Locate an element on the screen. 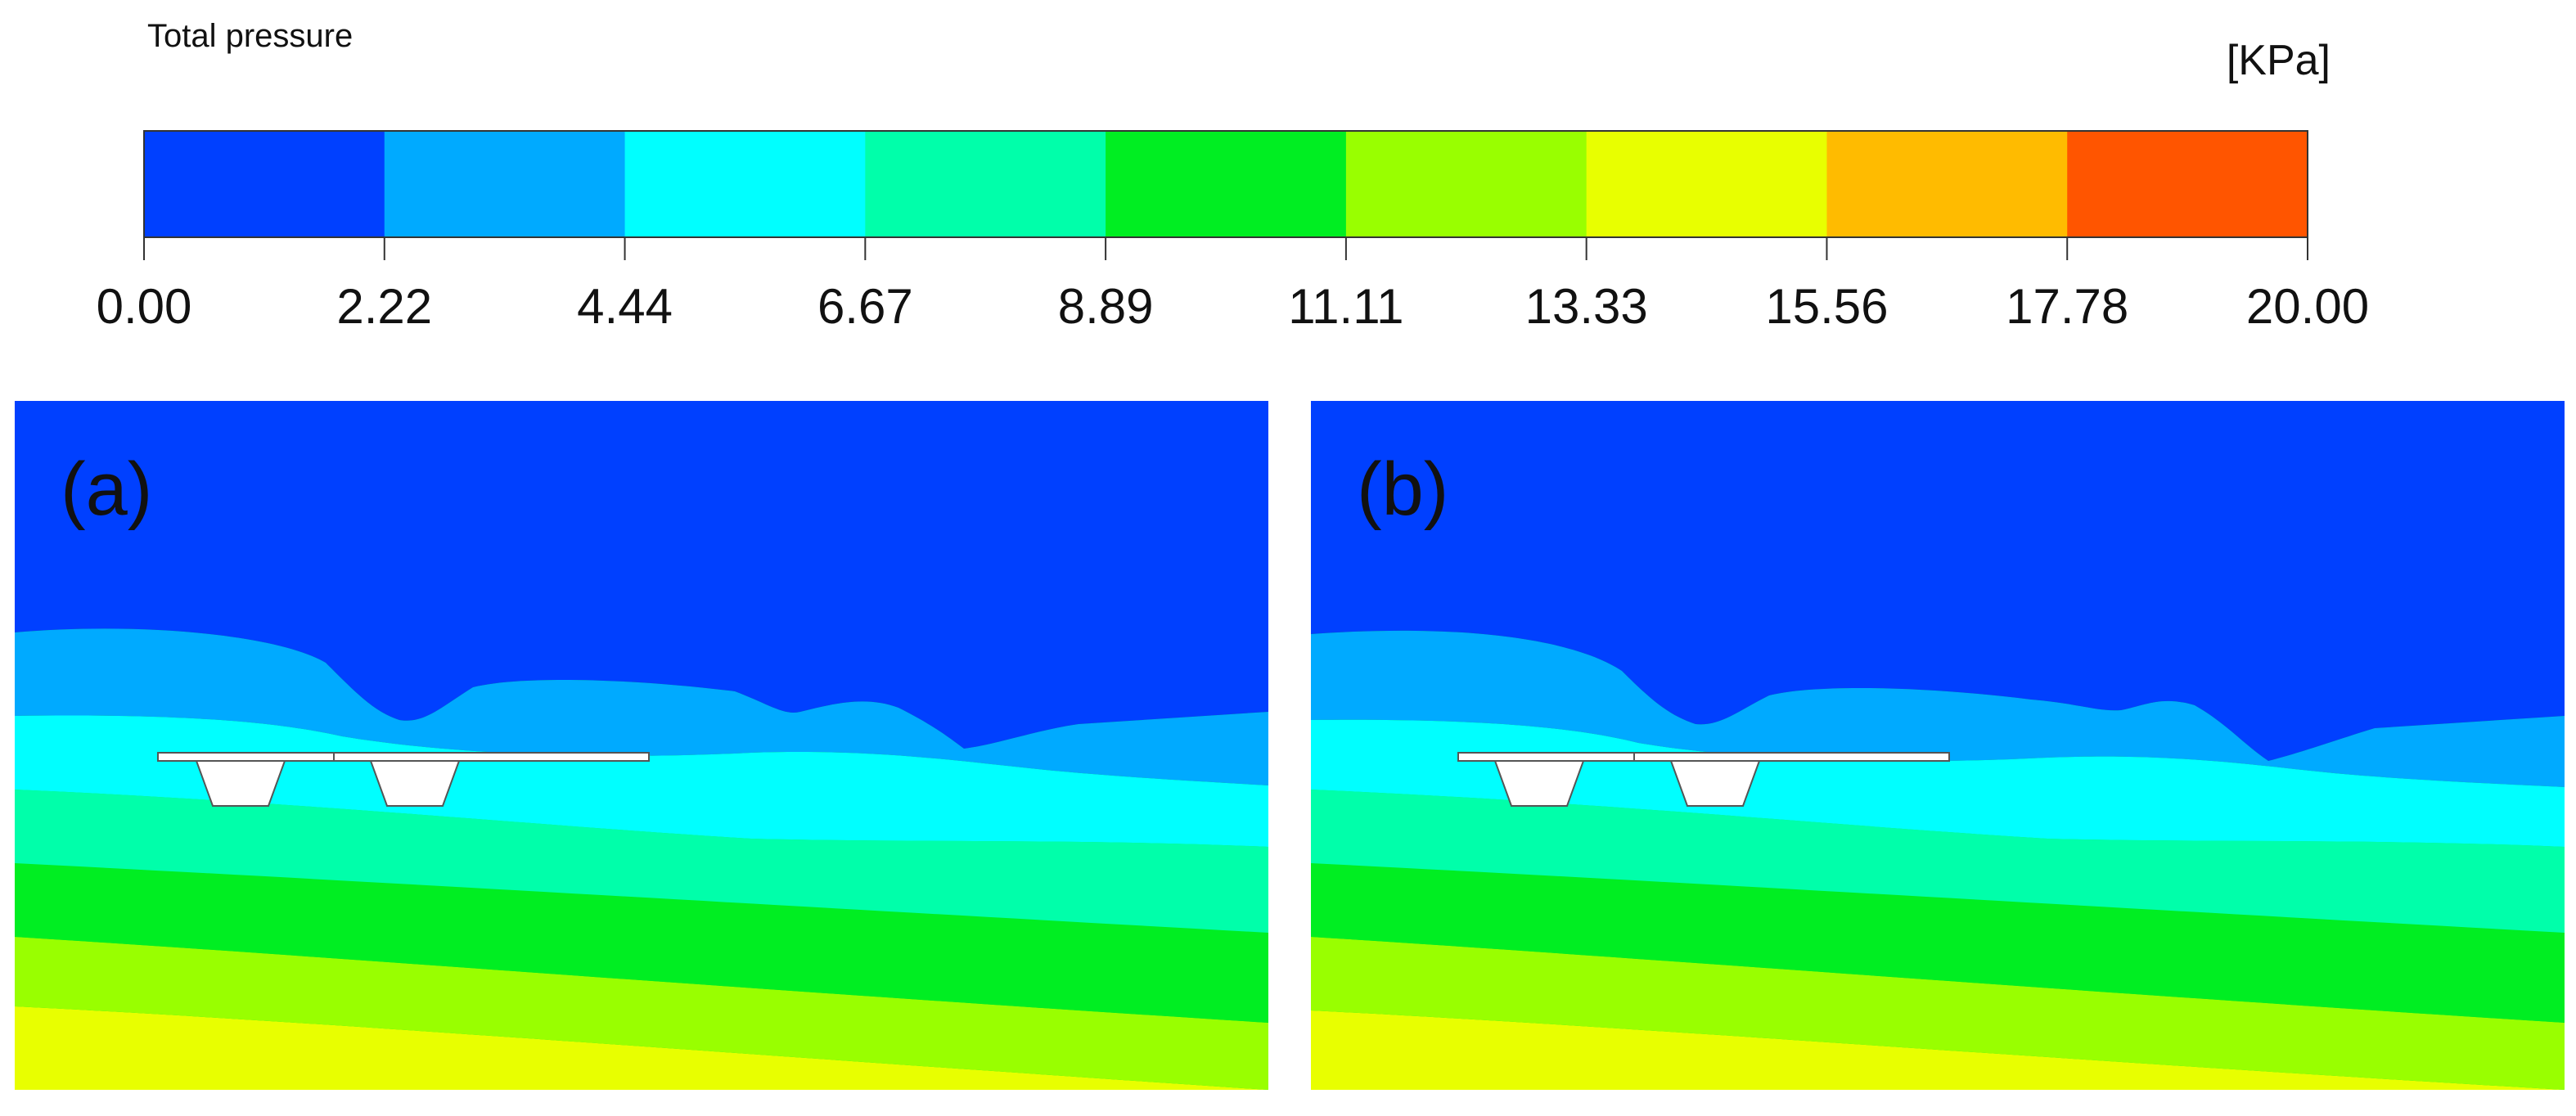 This screenshot has height=1116, width=2576. colorbar-tick-label: 8.89 is located at coordinates (1105, 307).